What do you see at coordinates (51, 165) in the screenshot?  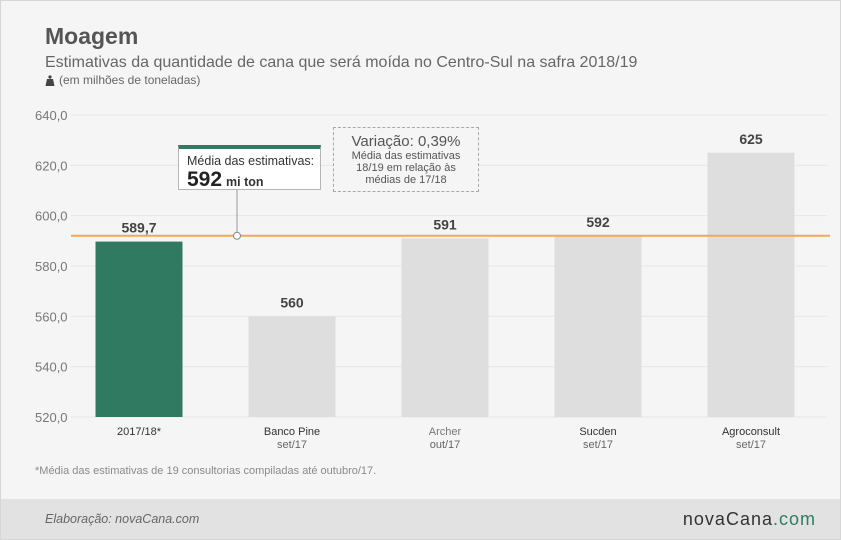 I see `y-tick-label: 620,0` at bounding box center [51, 165].